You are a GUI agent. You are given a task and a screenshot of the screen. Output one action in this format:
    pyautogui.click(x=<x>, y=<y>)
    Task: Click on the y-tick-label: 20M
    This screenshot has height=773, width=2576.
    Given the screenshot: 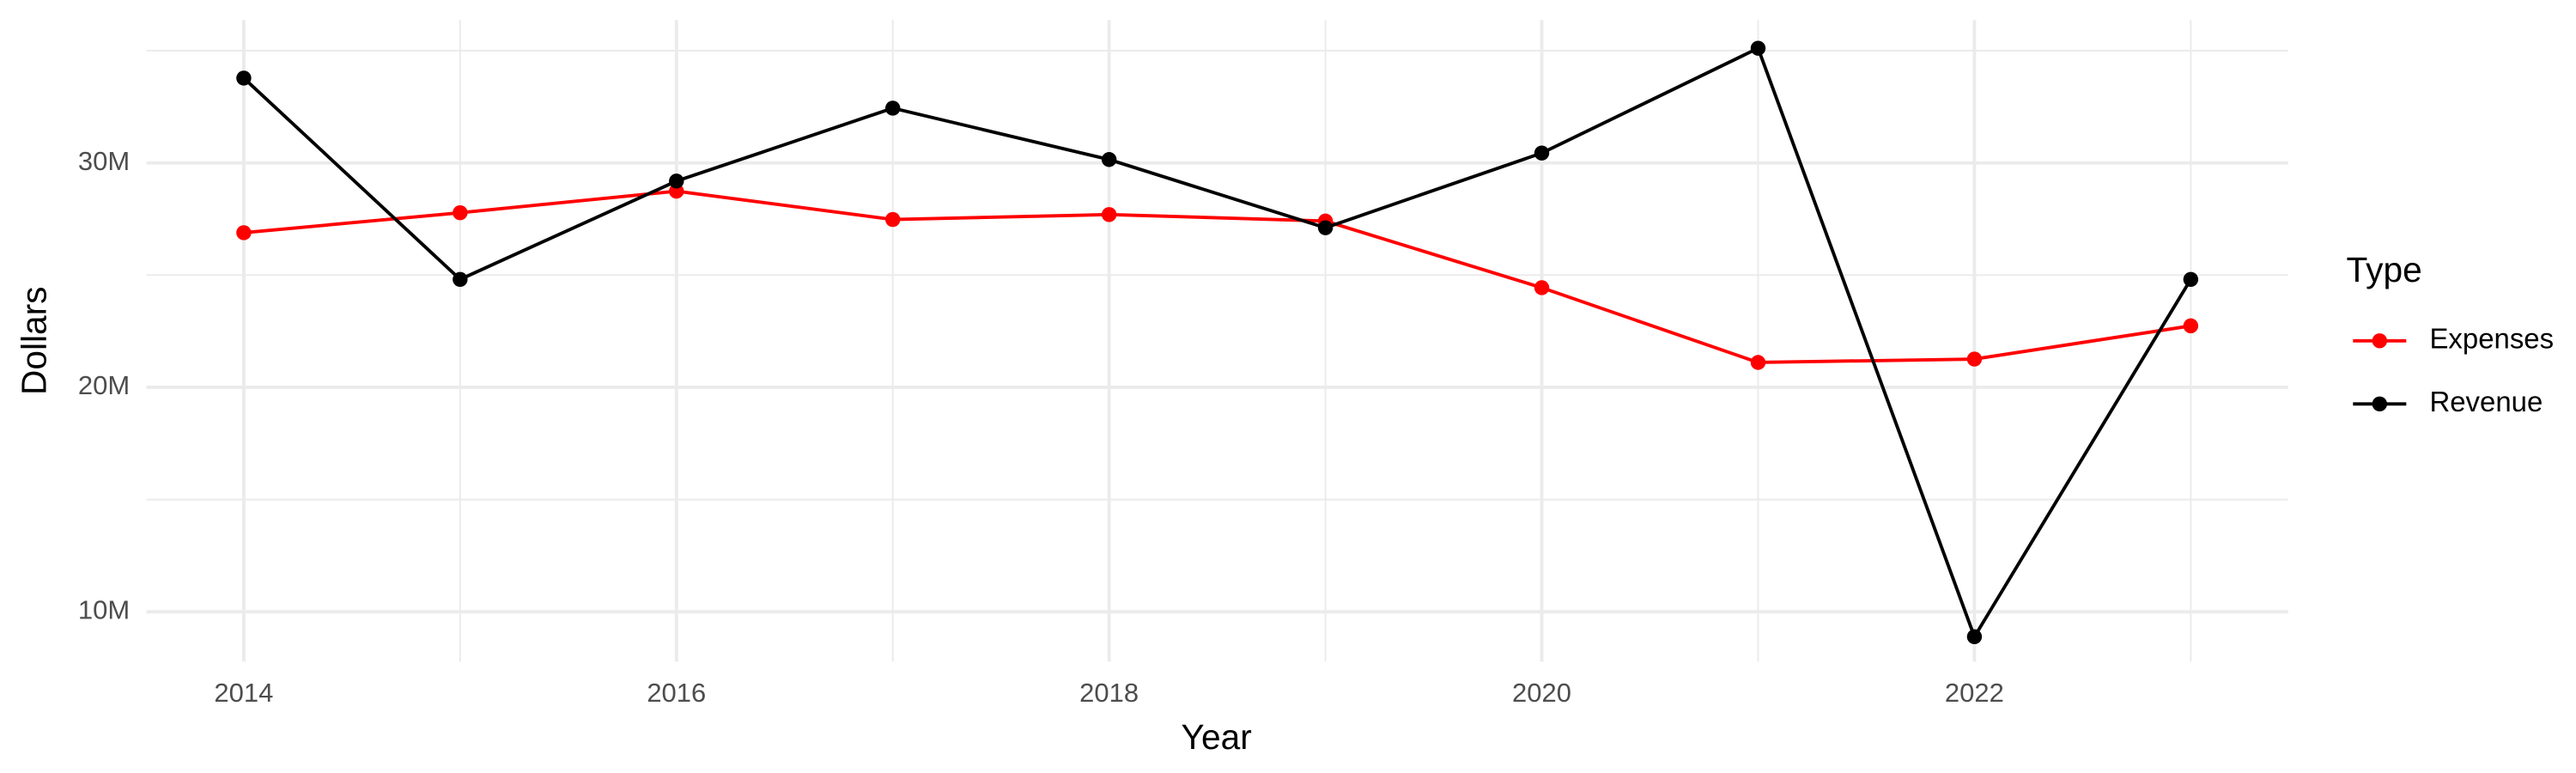 What is the action you would take?
    pyautogui.click(x=104, y=385)
    